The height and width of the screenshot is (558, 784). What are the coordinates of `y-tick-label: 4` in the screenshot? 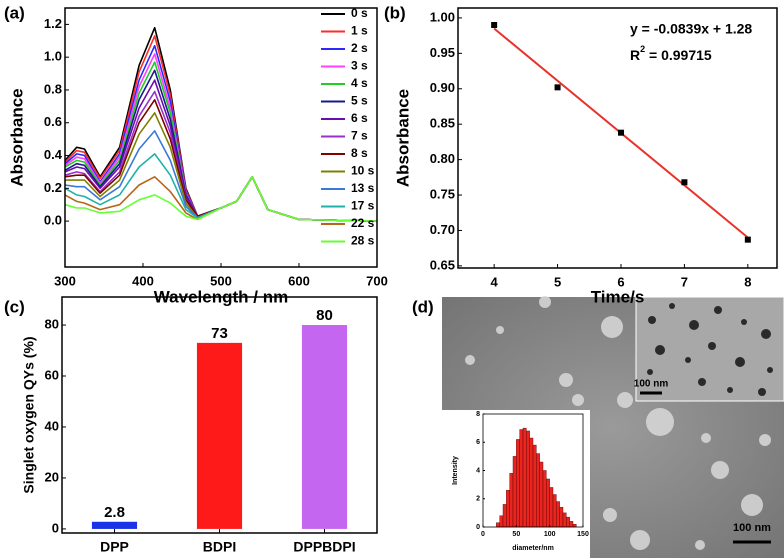 It's located at (478, 470).